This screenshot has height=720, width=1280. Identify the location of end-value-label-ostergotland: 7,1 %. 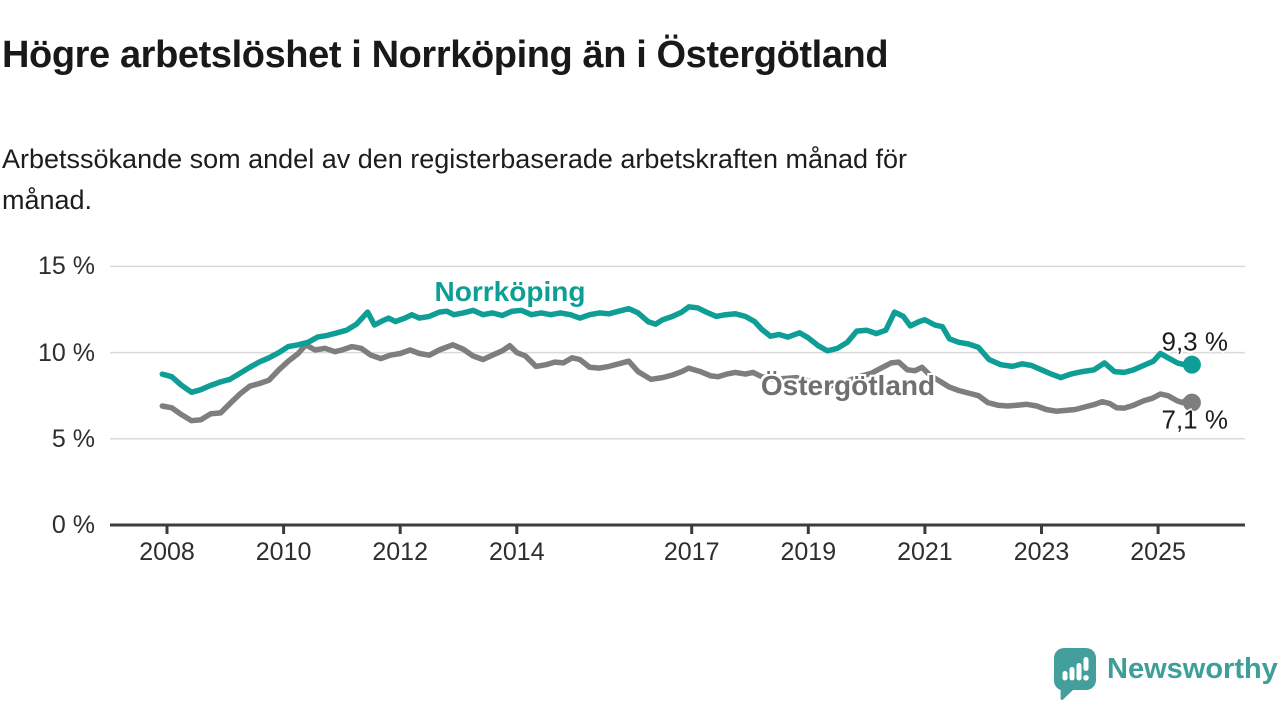
(1195, 419).